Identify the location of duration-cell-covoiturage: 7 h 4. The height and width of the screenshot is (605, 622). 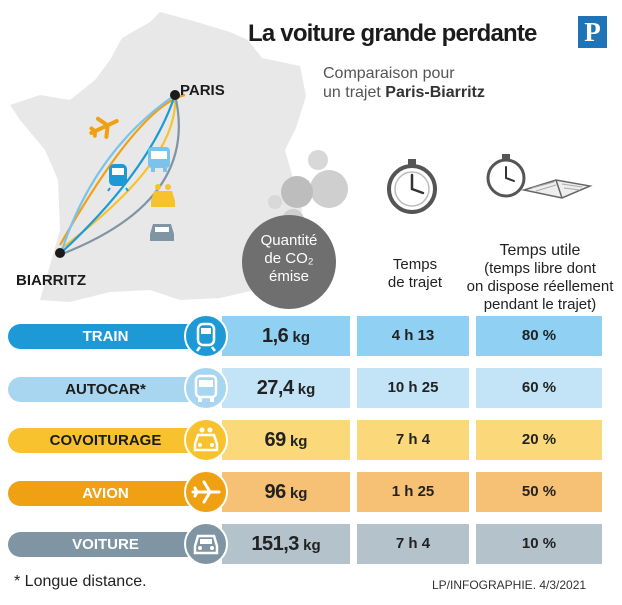
(413, 440).